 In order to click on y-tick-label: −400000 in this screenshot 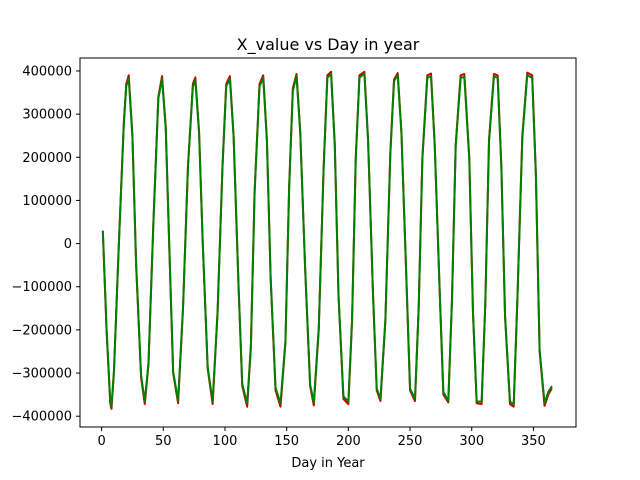, I will do `click(41, 417)`.